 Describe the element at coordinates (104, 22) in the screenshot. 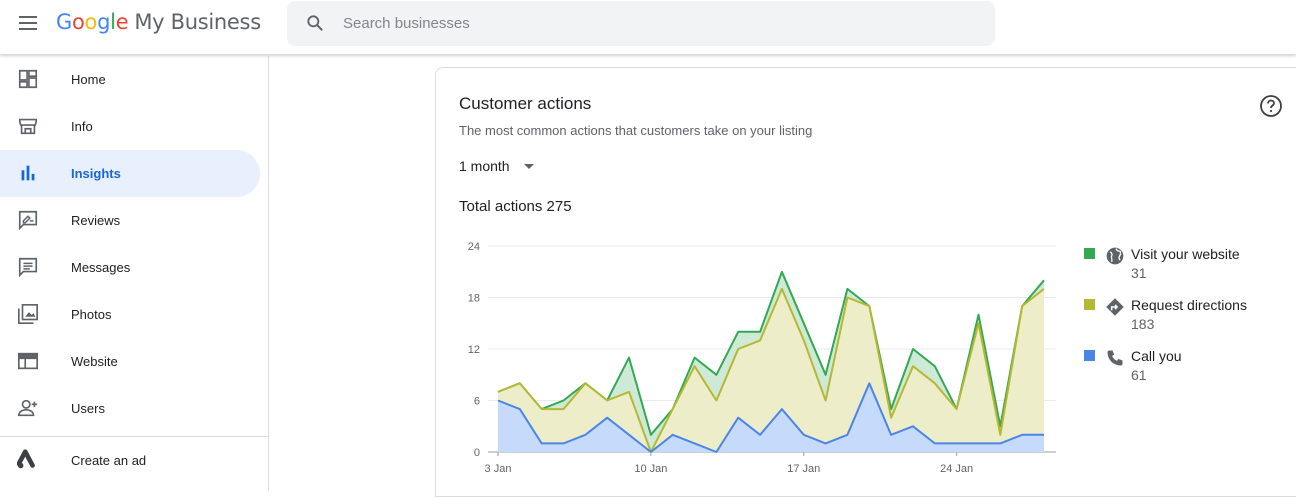

I see `logo-letter: g` at that location.